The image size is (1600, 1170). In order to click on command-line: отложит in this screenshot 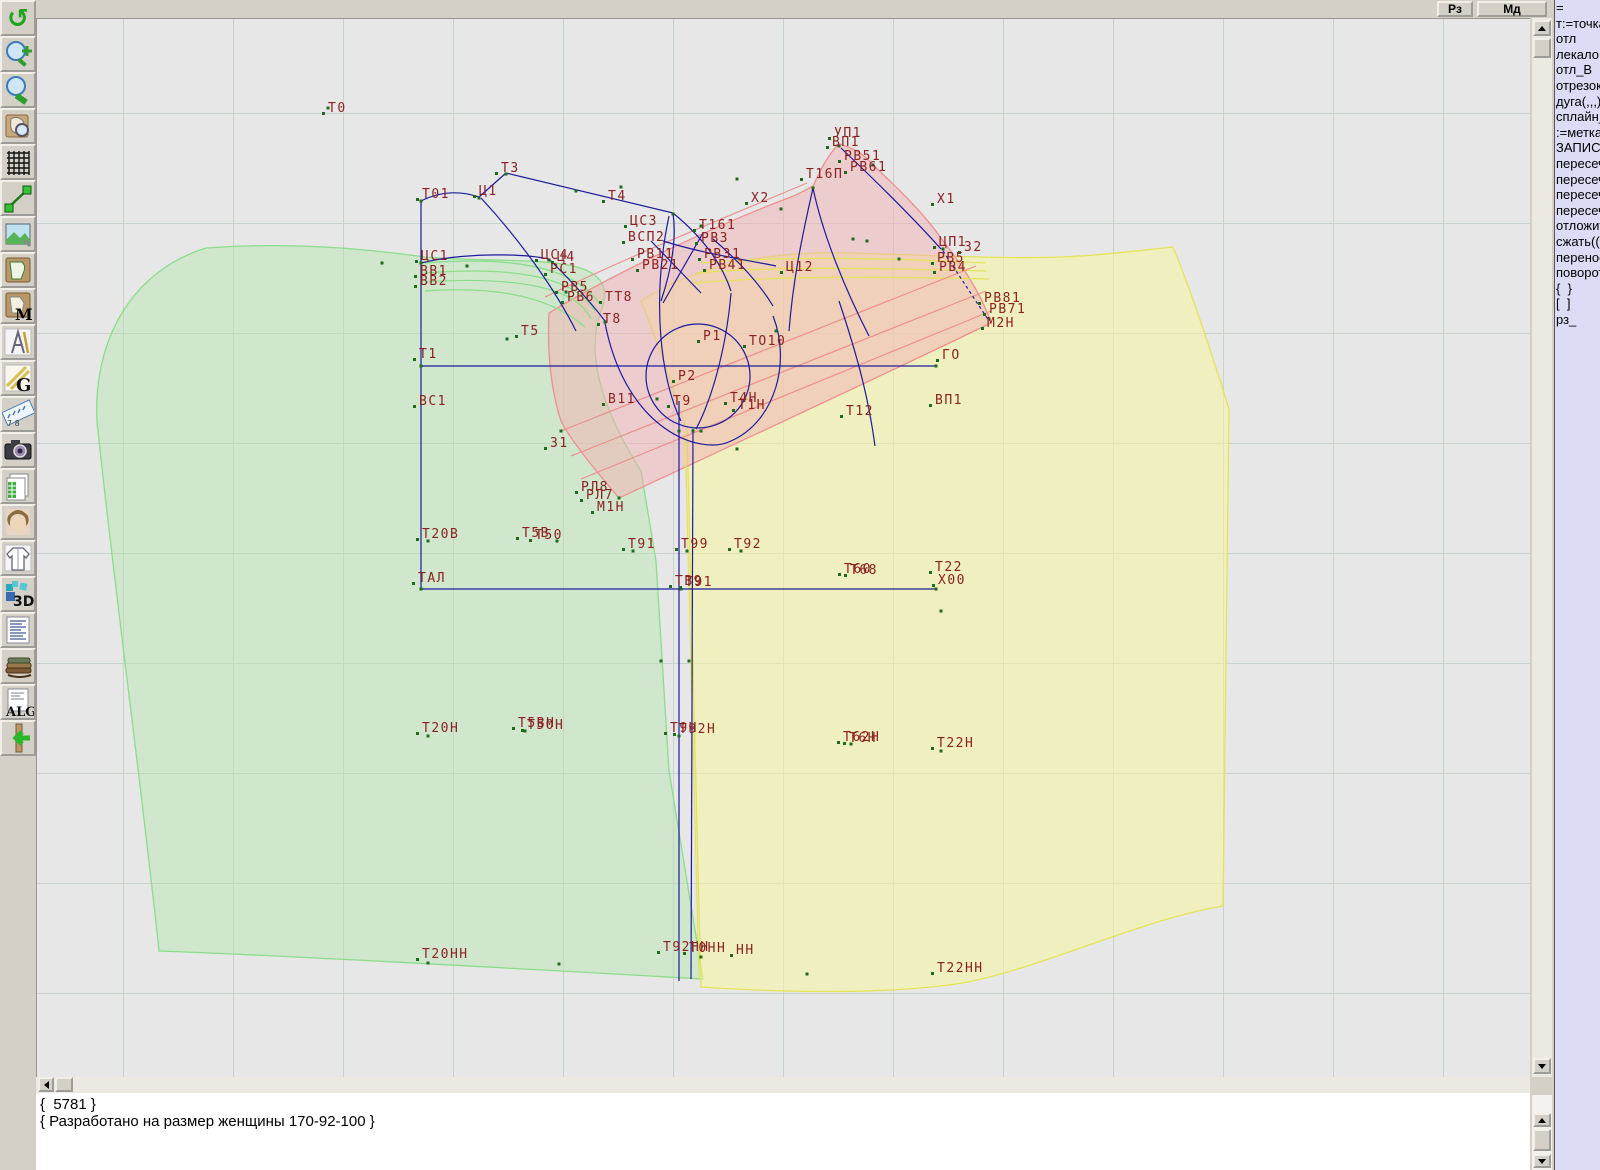, I will do `click(1578, 226)`.